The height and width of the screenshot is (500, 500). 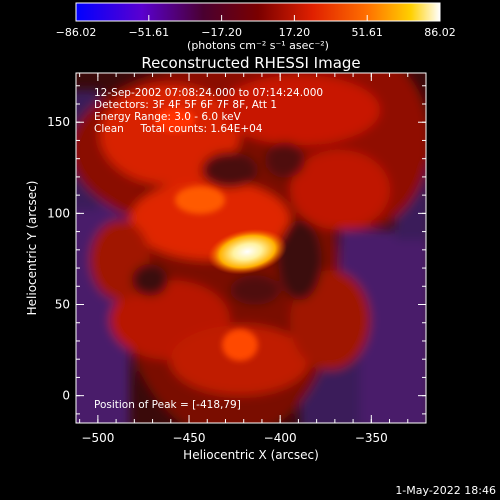 I want to click on colorbar-unit-label: (photons cm⁻² s⁻¹ asec⁻²), so click(x=258, y=45).